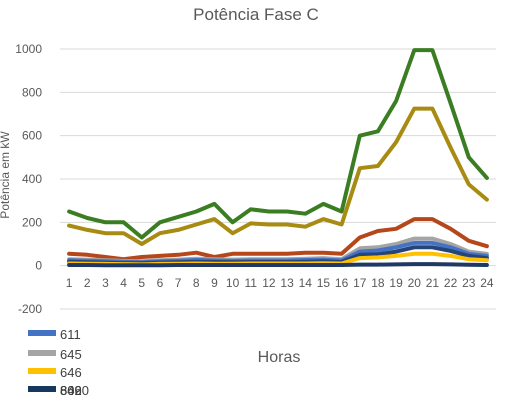 The height and width of the screenshot is (404, 512). Describe the element at coordinates (360, 283) in the screenshot. I see `x-tick-label: 17` at that location.